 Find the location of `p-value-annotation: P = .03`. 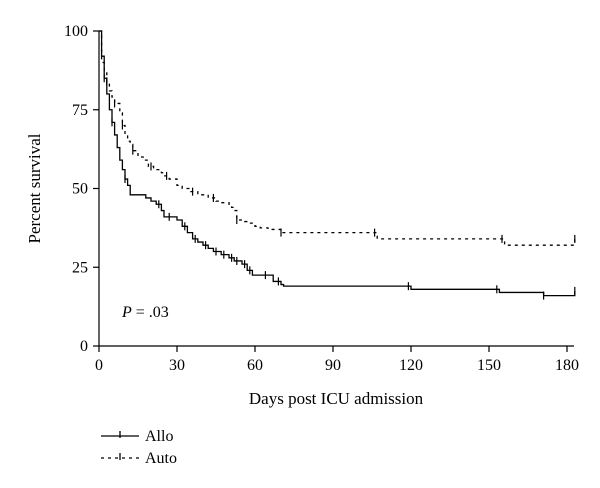

p-value-annotation: P = .03 is located at coordinates (145, 312).